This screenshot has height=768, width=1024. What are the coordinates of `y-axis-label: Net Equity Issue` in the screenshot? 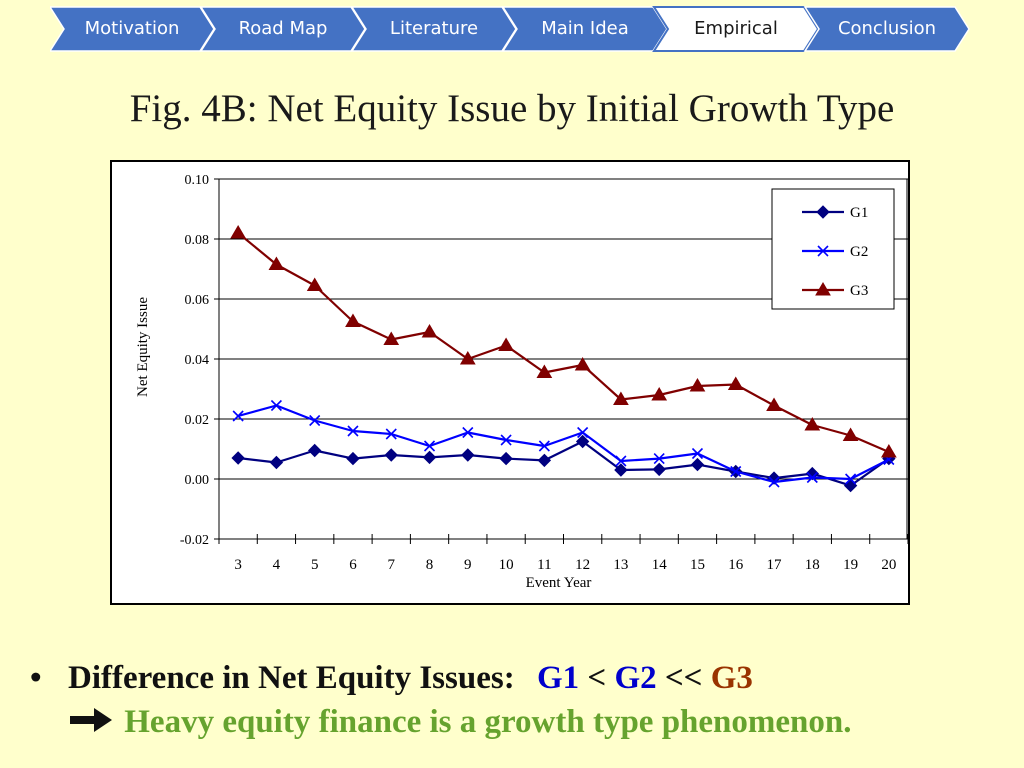 It's located at (143, 347).